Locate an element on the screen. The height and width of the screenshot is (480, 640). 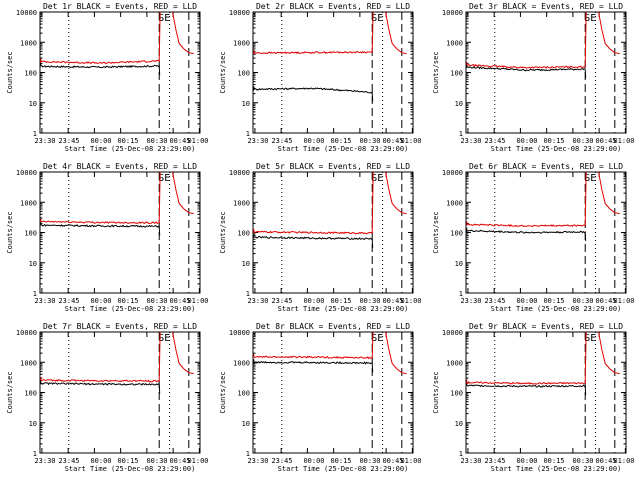
chart-title: Det 5r BLACK = Events, RED = LLD is located at coordinates (333, 166).